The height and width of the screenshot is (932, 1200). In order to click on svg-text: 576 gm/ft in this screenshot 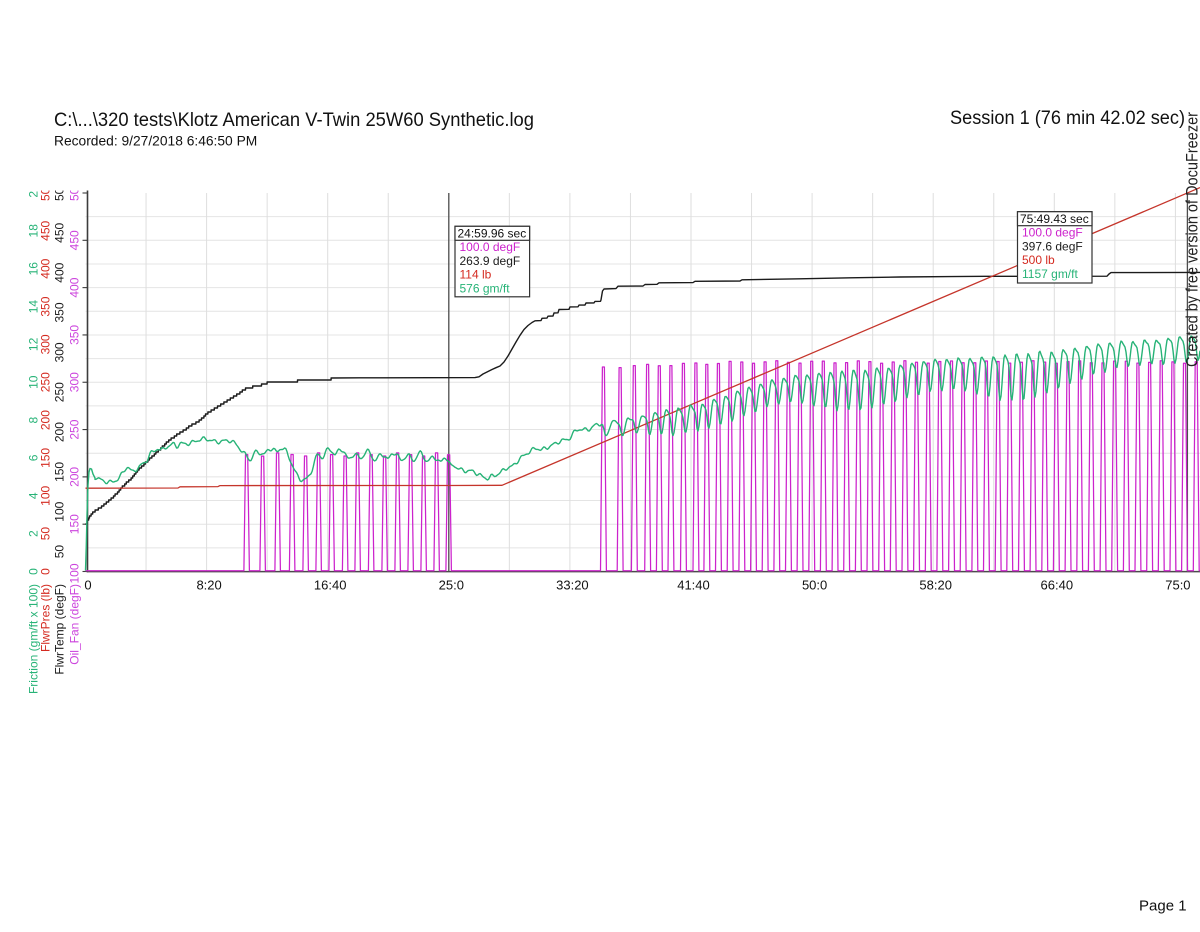, I will do `click(485, 289)`.